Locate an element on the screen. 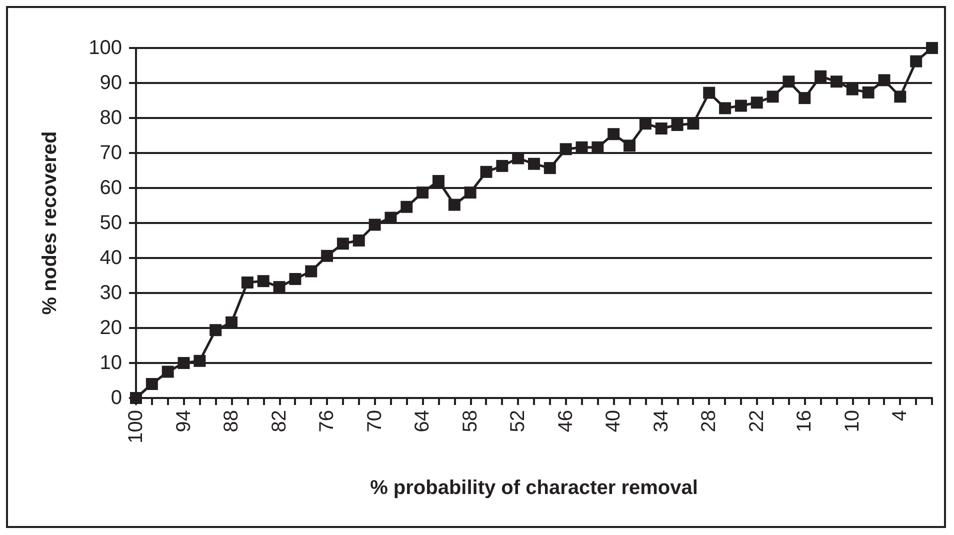 The image size is (954, 535). x-tick-label: 34 is located at coordinates (661, 421).